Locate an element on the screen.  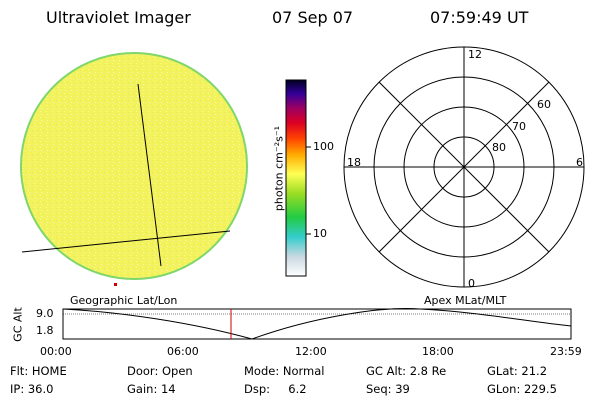
info-gain: Gain: 14 is located at coordinates (151, 389).